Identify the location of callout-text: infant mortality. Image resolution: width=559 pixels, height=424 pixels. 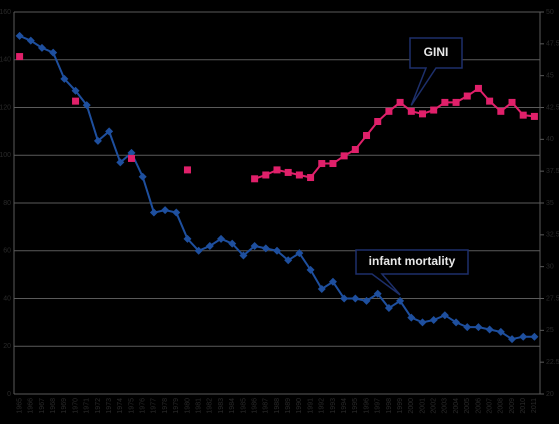
(412, 261).